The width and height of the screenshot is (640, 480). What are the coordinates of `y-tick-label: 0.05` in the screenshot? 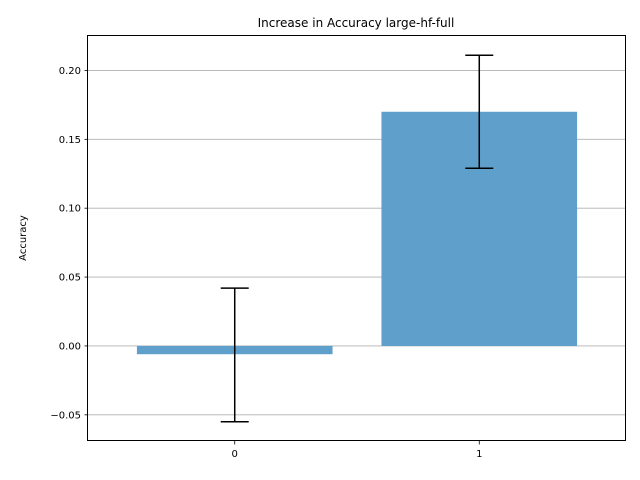 It's located at (70, 278).